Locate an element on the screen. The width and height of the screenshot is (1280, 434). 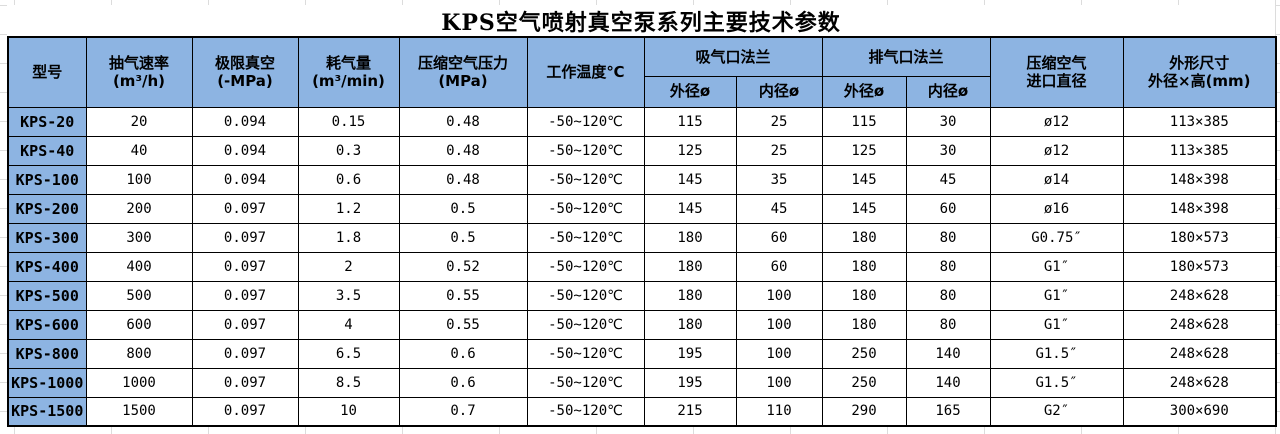
data-cell: 0.5 is located at coordinates (463, 237).